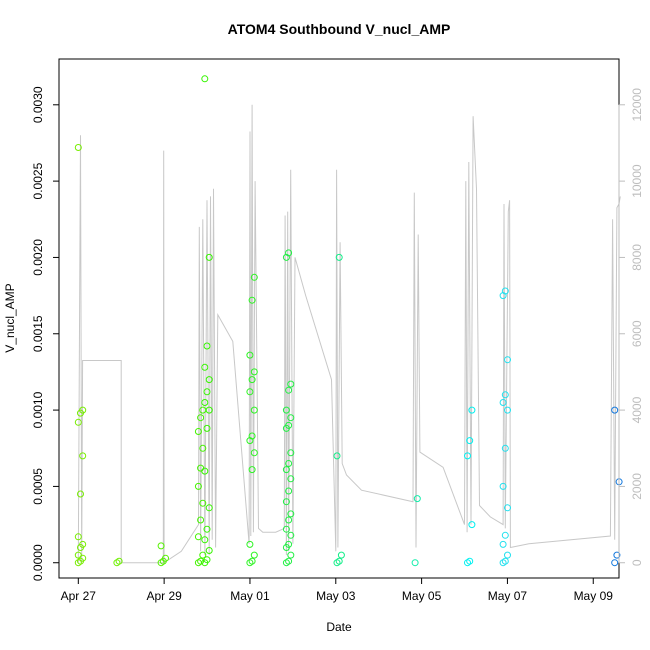  What do you see at coordinates (508, 596) in the screenshot?
I see `x-tick-label: May 07` at bounding box center [508, 596].